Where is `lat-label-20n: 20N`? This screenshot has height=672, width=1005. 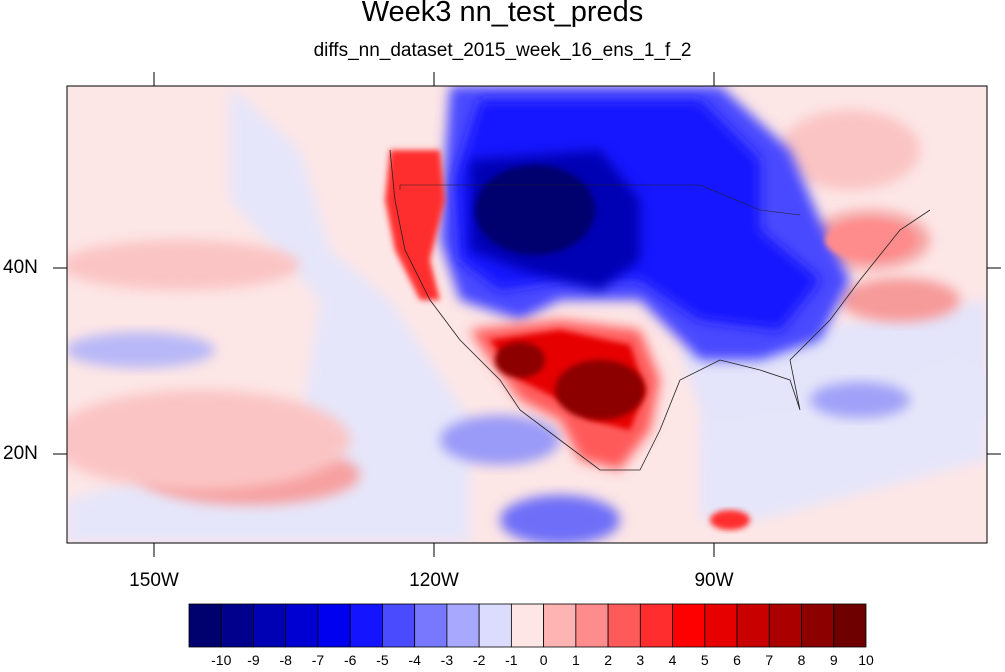 lat-label-20n: 20N is located at coordinates (20, 453).